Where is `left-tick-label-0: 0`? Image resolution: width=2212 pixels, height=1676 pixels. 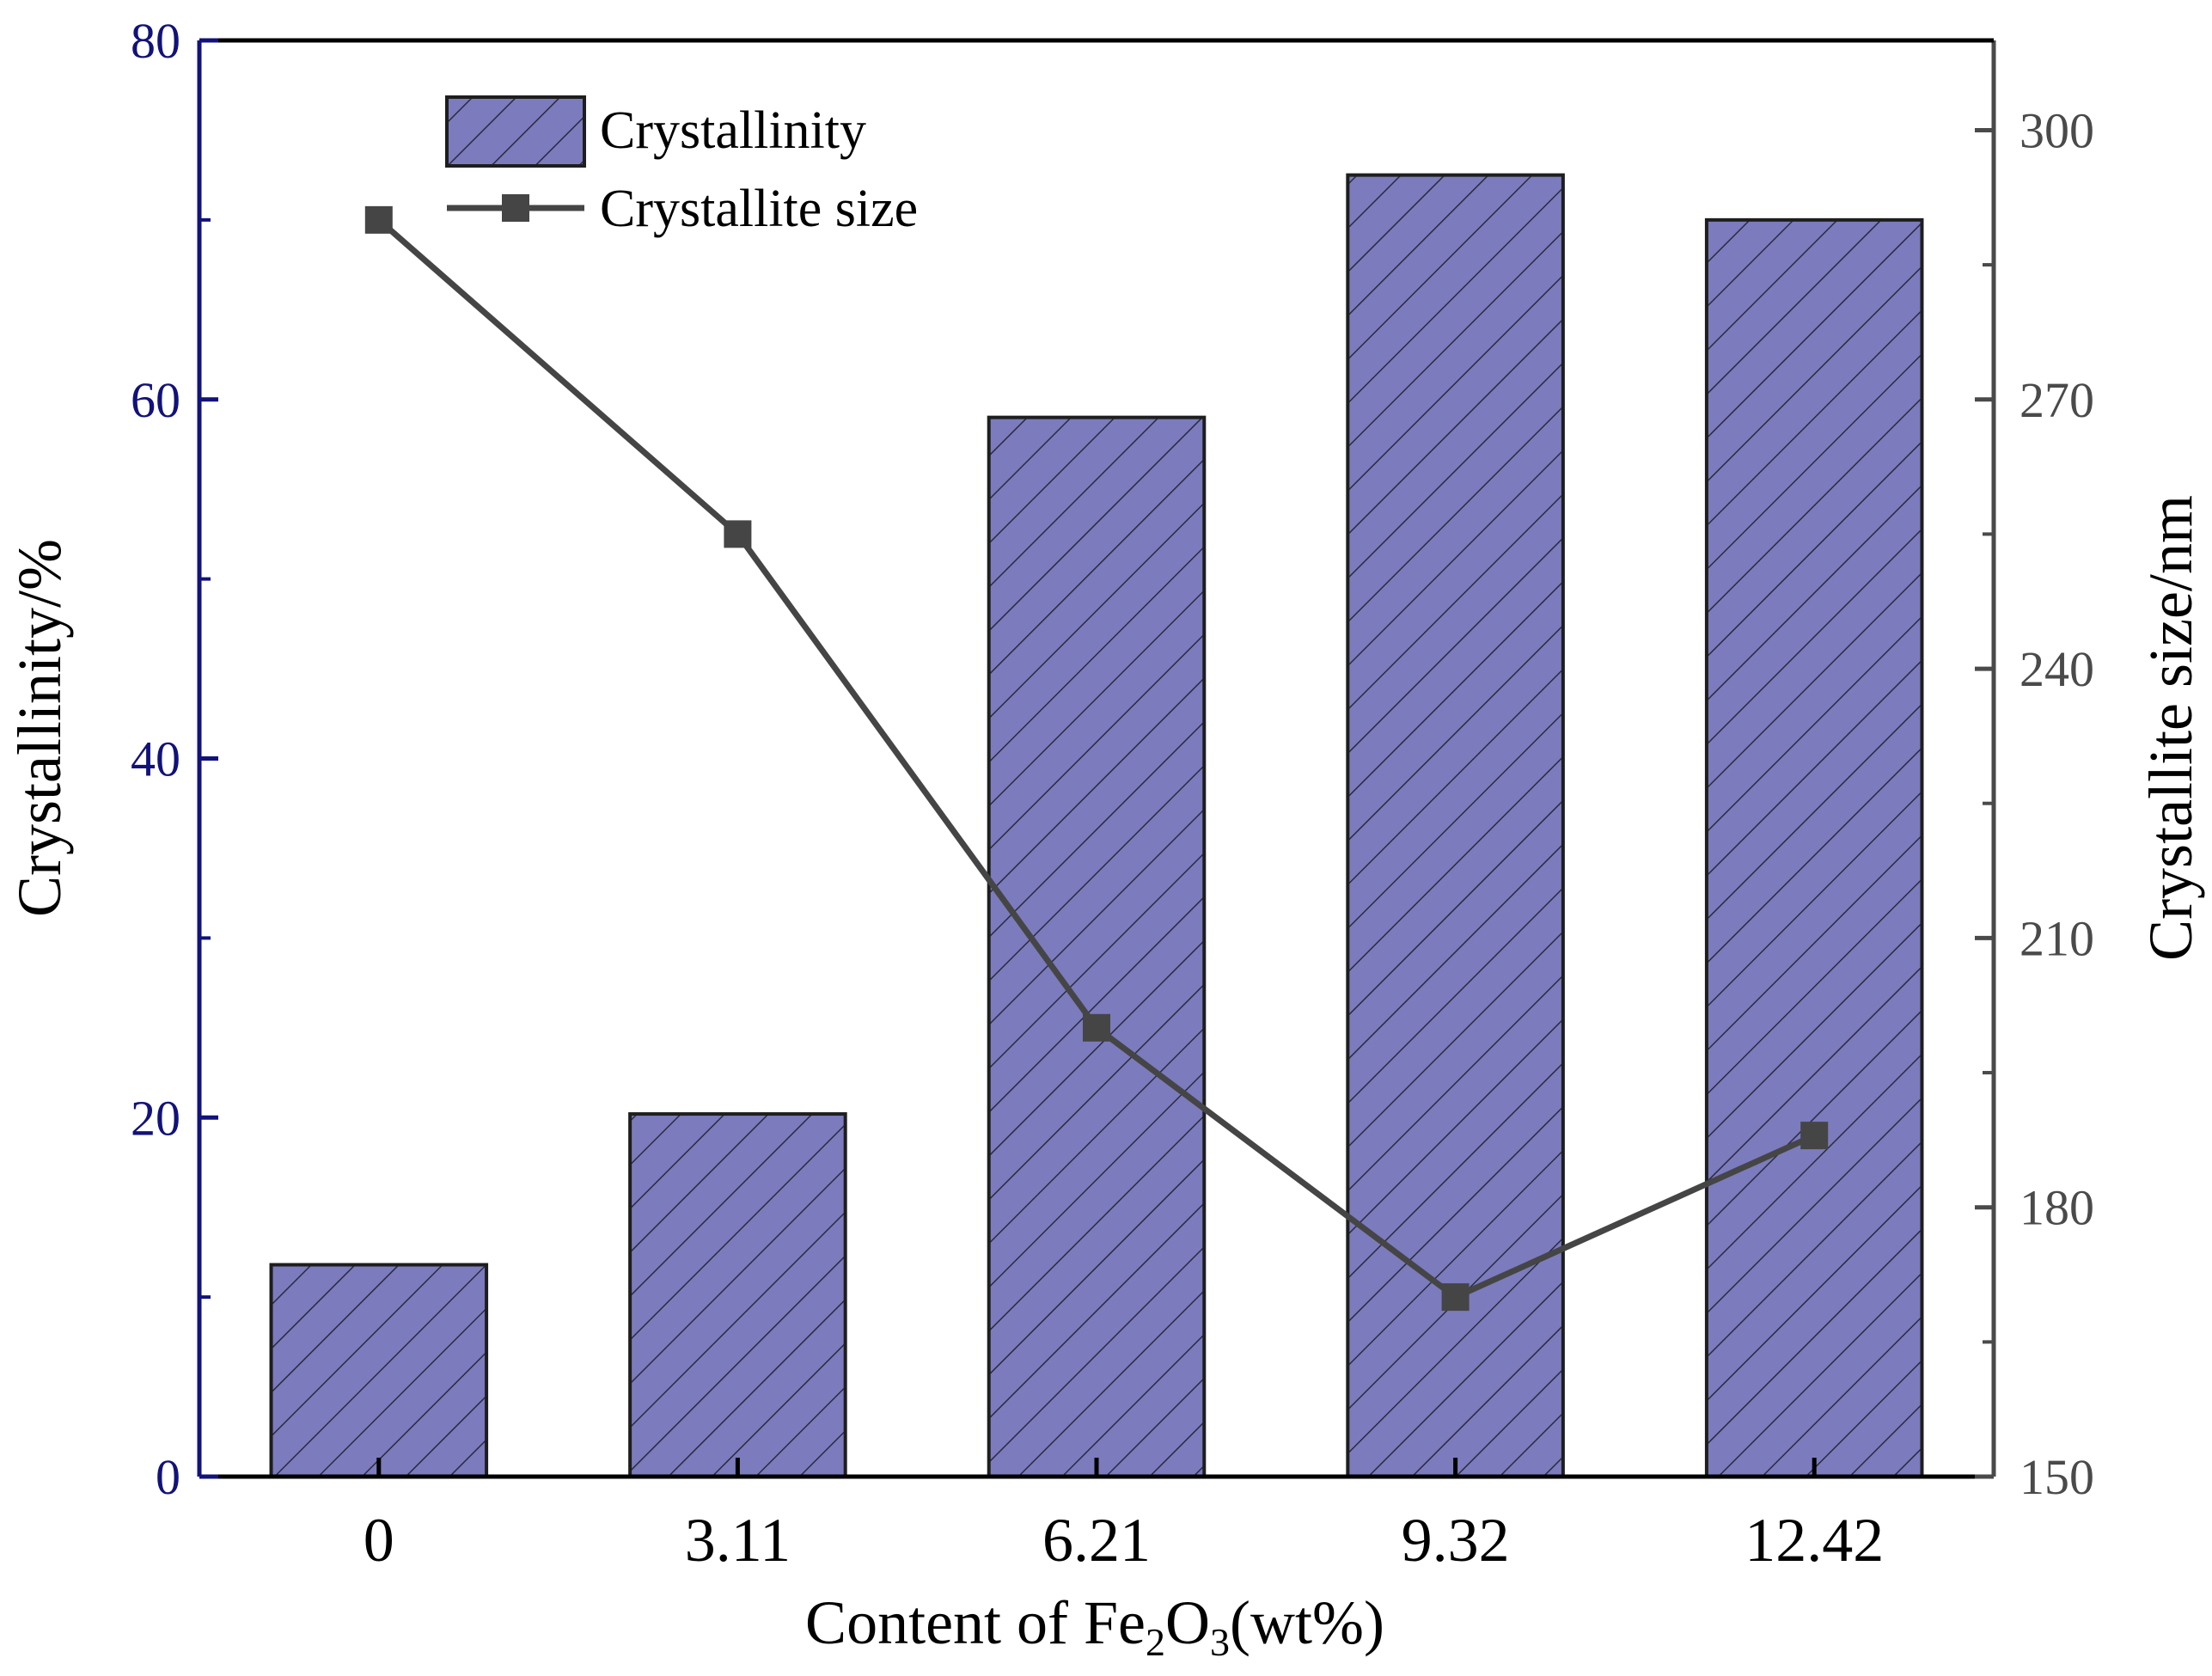
left-tick-label-0: 0 is located at coordinates (168, 1477).